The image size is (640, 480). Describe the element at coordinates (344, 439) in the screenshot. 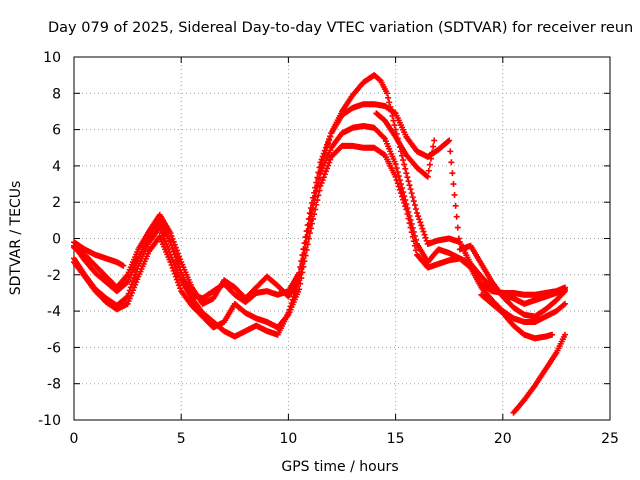

I see `x-tick-labels: 0 5 10 15 20 25` at that location.